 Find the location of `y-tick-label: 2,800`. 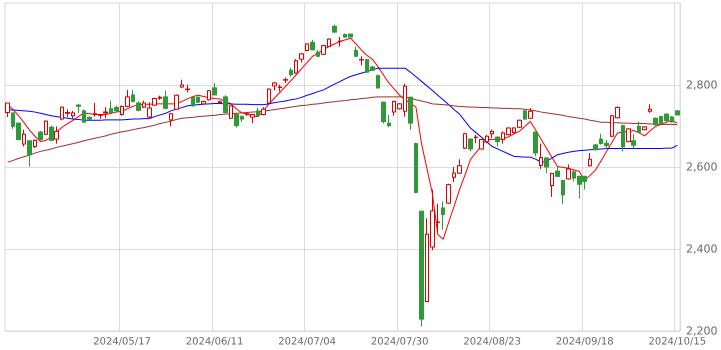

y-tick-label: 2,800 is located at coordinates (702, 85).